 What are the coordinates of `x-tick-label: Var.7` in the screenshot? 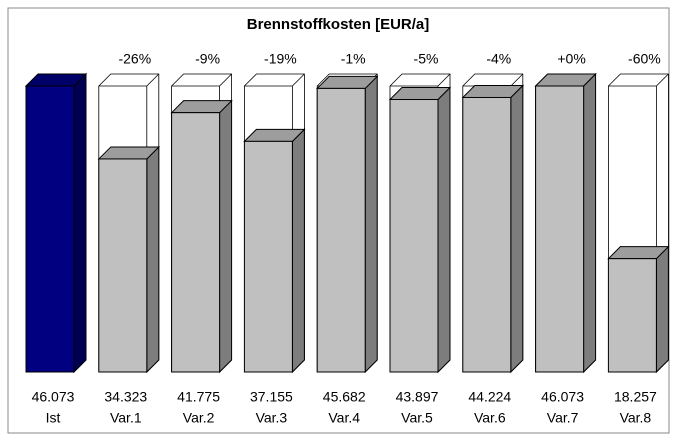 It's located at (563, 418).